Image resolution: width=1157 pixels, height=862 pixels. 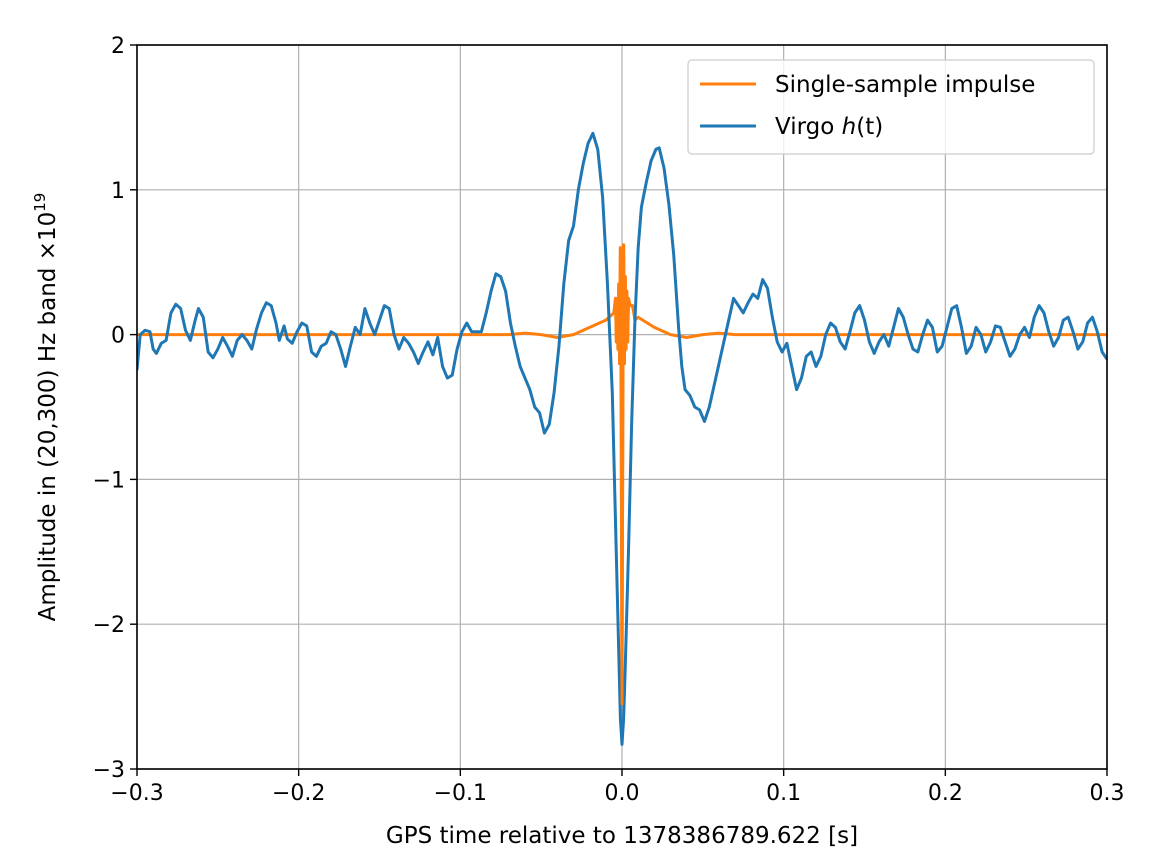 I want to click on y-axis-label: Amplitude in (20,300) Hz band ×1019, so click(x=46, y=407).